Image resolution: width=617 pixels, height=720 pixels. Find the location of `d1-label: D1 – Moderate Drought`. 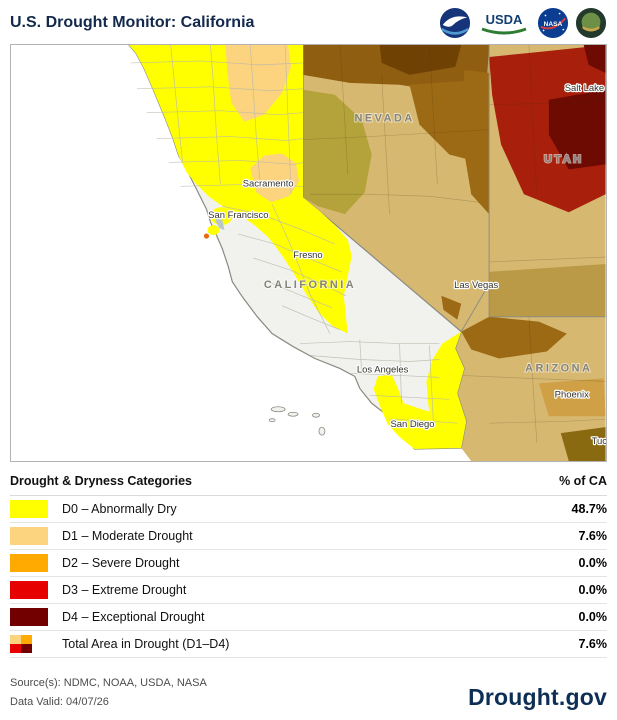

d1-label: D1 – Moderate Drought is located at coordinates (127, 536).